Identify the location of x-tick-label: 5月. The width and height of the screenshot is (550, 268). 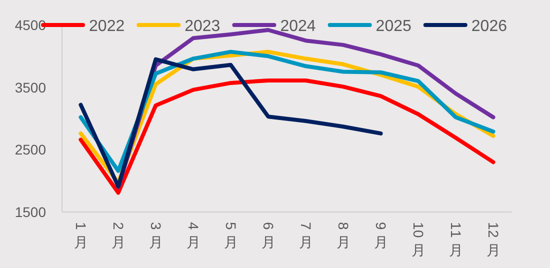
(230, 236).